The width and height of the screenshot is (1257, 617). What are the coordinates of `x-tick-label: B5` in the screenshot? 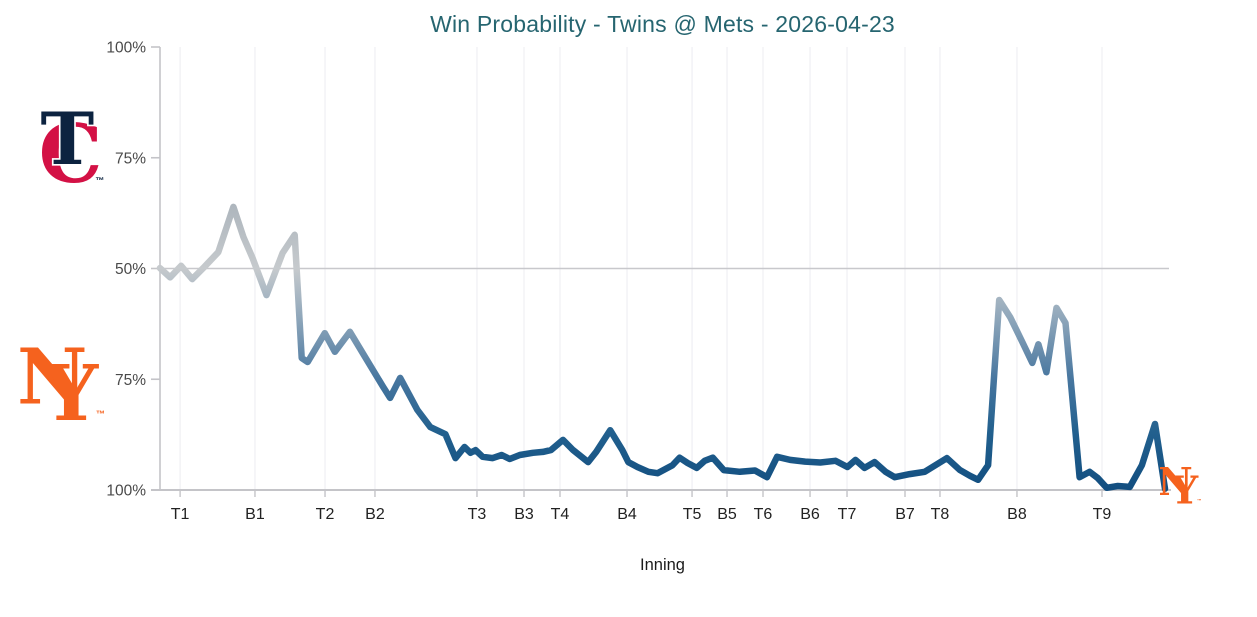 It's located at (727, 514).